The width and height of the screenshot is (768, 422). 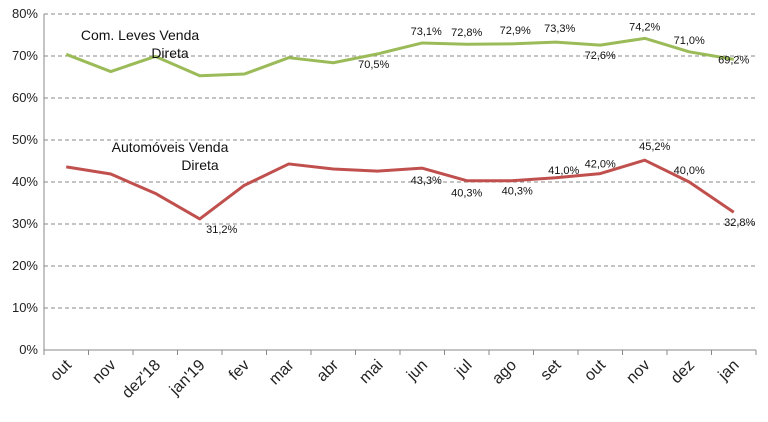 I want to click on x-tick-label: dez'18, so click(x=141, y=379).